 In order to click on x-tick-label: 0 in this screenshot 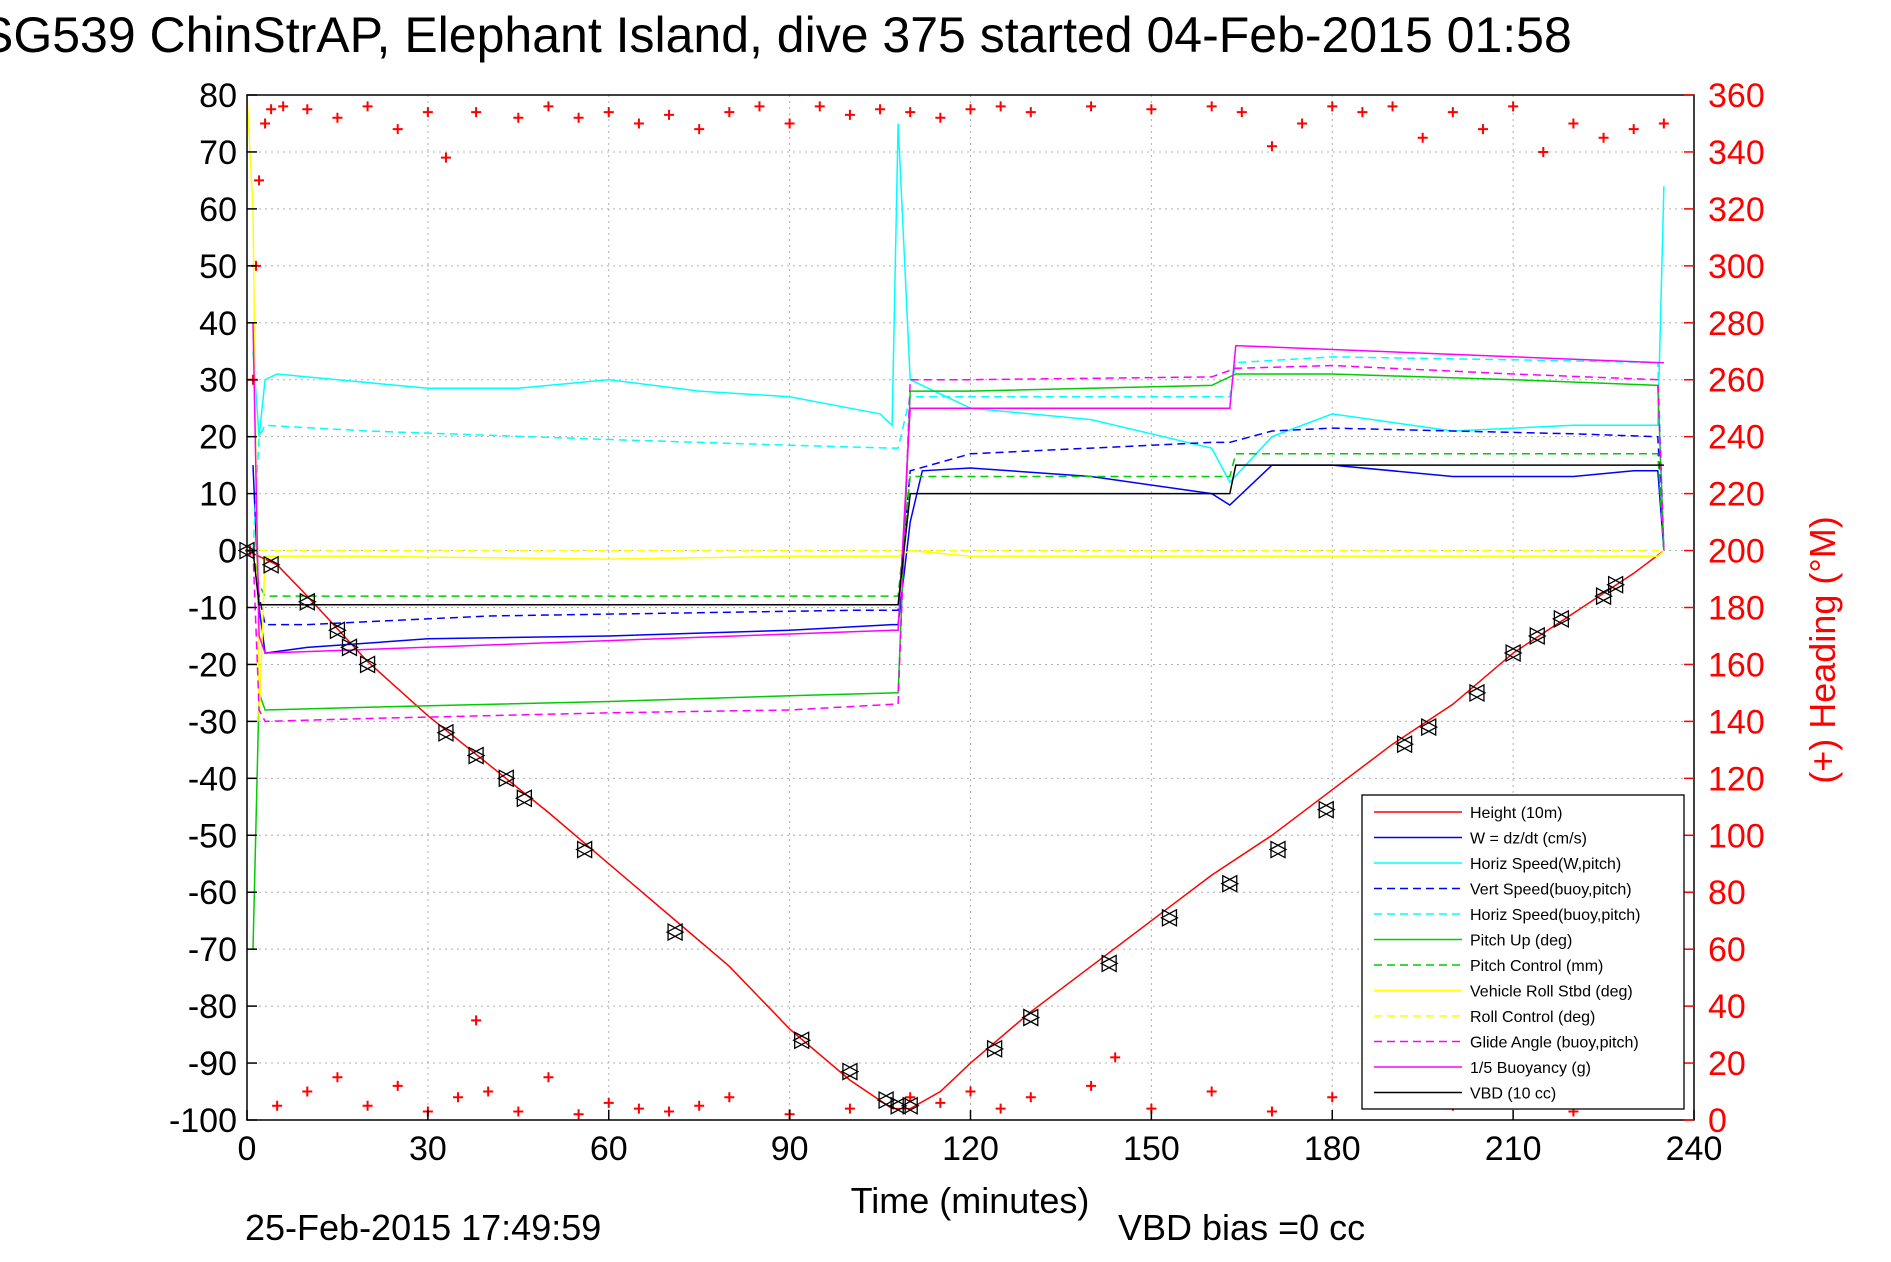, I will do `click(247, 1149)`.